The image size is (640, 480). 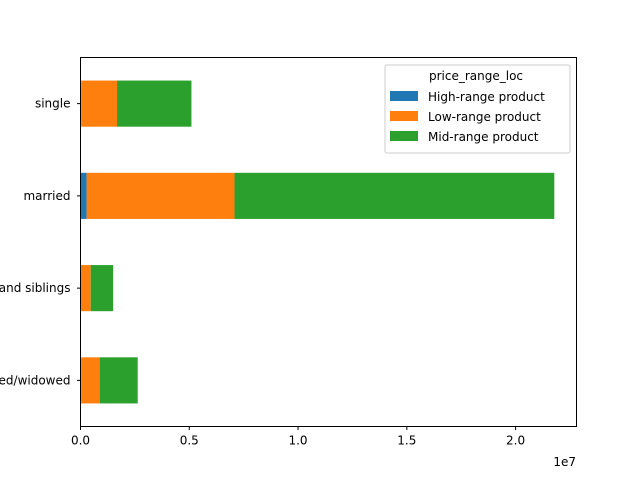 I want to click on legend-label: Mid-range product, so click(x=483, y=137).